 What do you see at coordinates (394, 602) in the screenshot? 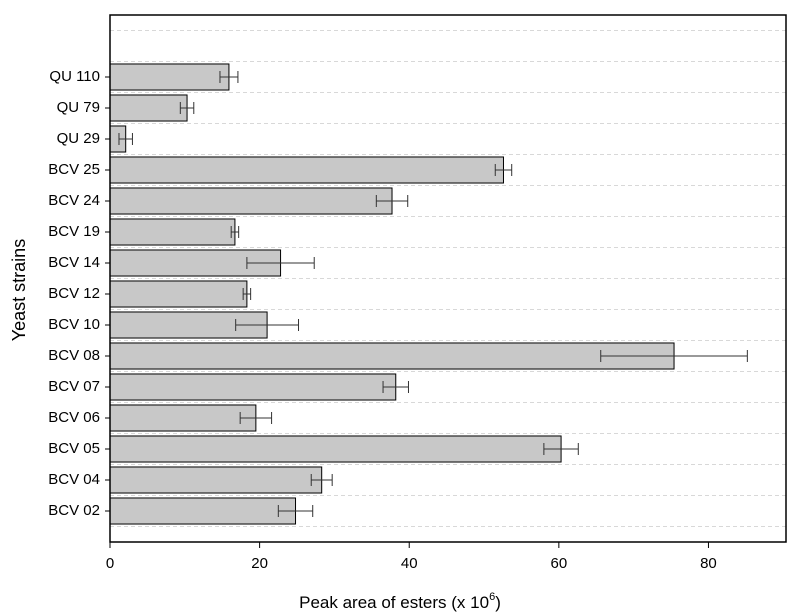
I see `x-axis-label-text: Peak area of esters (x 10` at bounding box center [394, 602].